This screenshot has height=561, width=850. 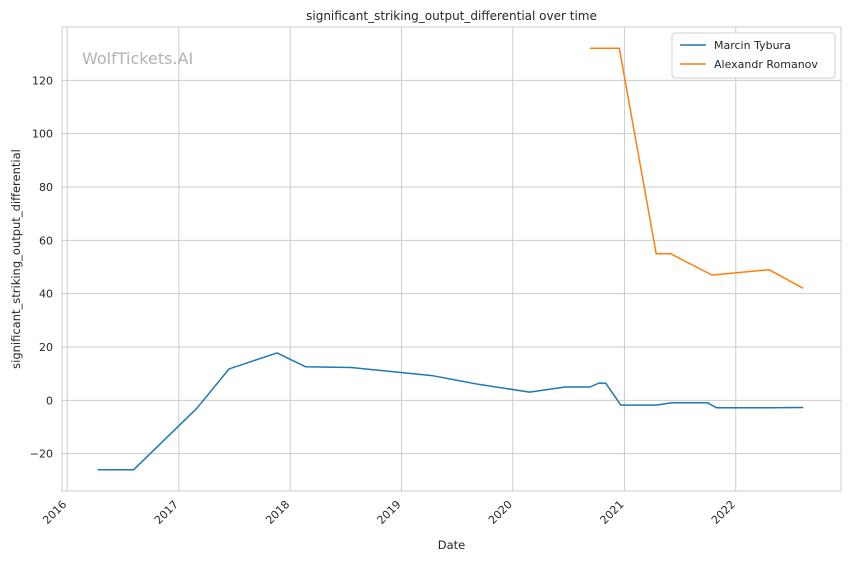 I want to click on x-tick-label: 2016, so click(x=54, y=512).